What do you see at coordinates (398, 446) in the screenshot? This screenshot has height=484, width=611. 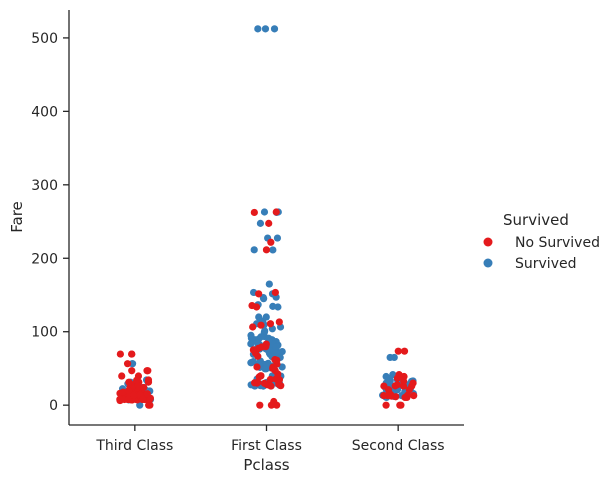 I see `x-tick-label: Second Class` at bounding box center [398, 446].